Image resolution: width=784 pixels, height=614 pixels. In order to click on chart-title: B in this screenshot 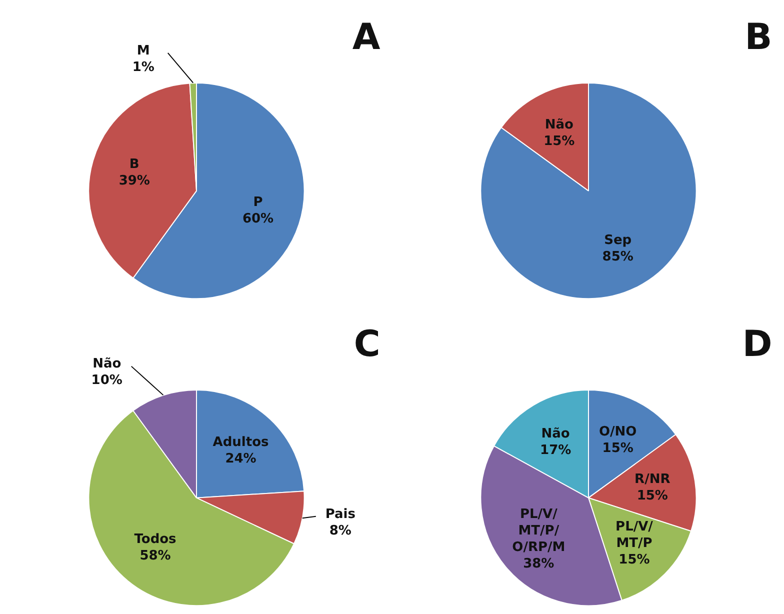, I will do `click(758, 37)`.